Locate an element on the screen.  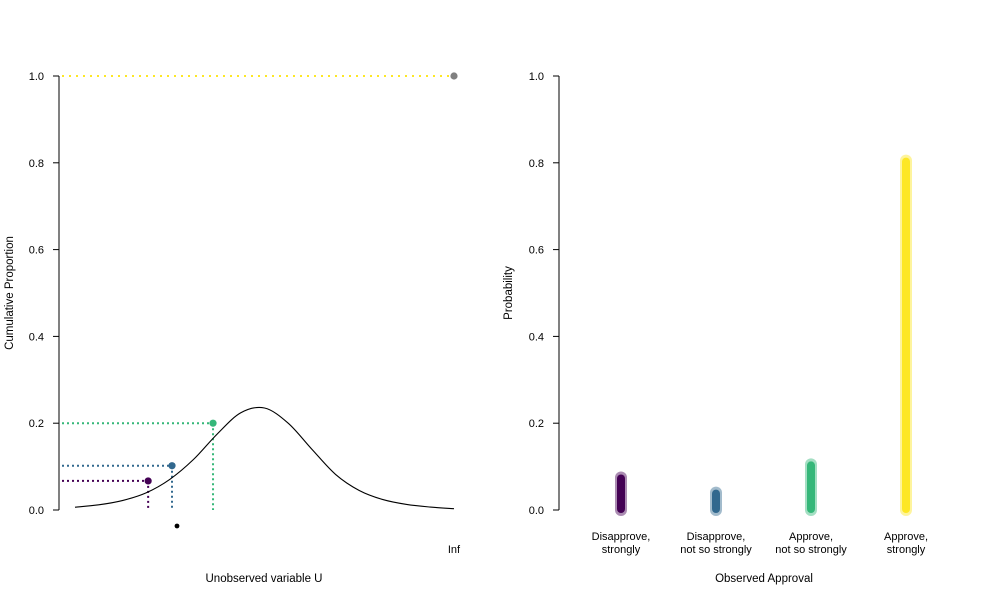
below-axis-dot is located at coordinates (177, 526).